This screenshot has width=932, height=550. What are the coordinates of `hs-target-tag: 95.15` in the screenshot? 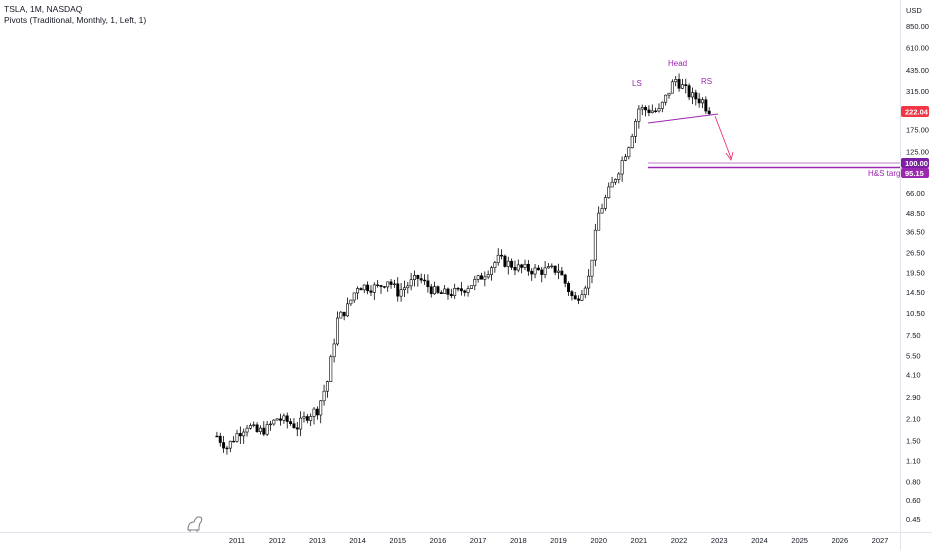 It's located at (915, 173).